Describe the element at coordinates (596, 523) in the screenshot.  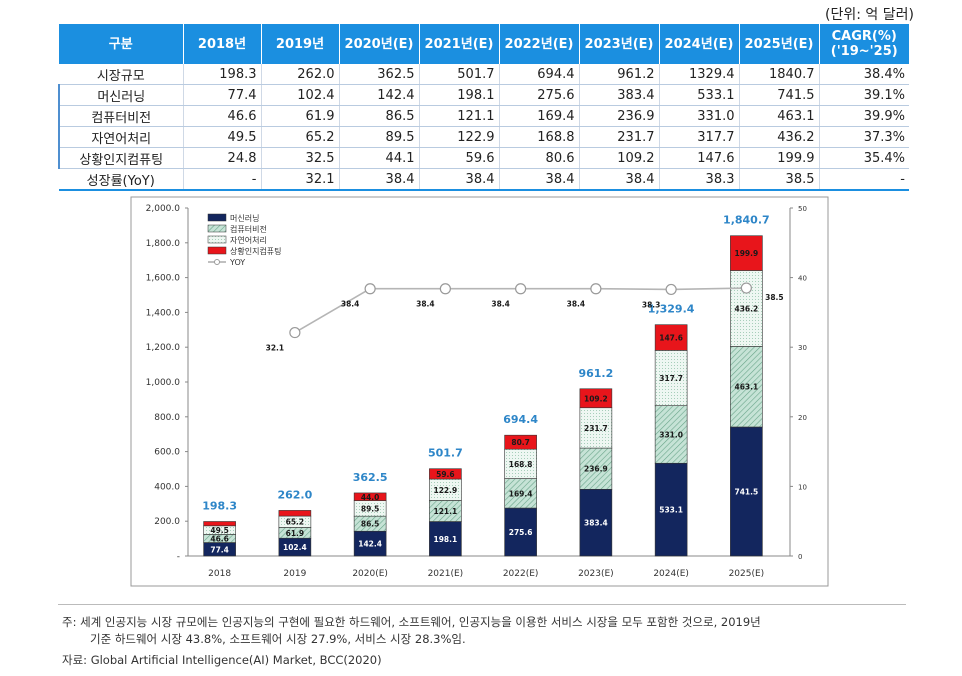
I see `bar-segment-label: 383.4` at that location.